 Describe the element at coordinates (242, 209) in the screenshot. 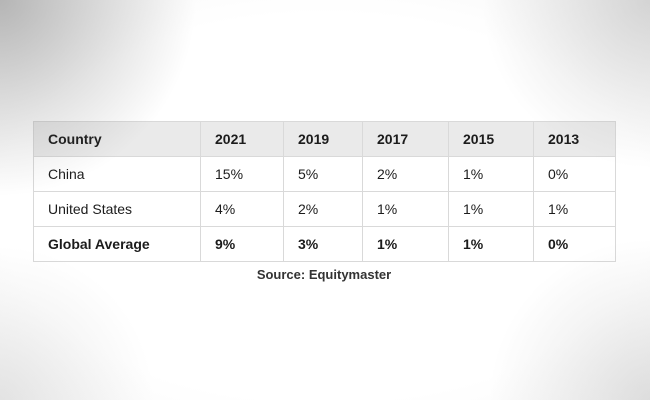

I see `cell-united-states-2021: 4%` at that location.